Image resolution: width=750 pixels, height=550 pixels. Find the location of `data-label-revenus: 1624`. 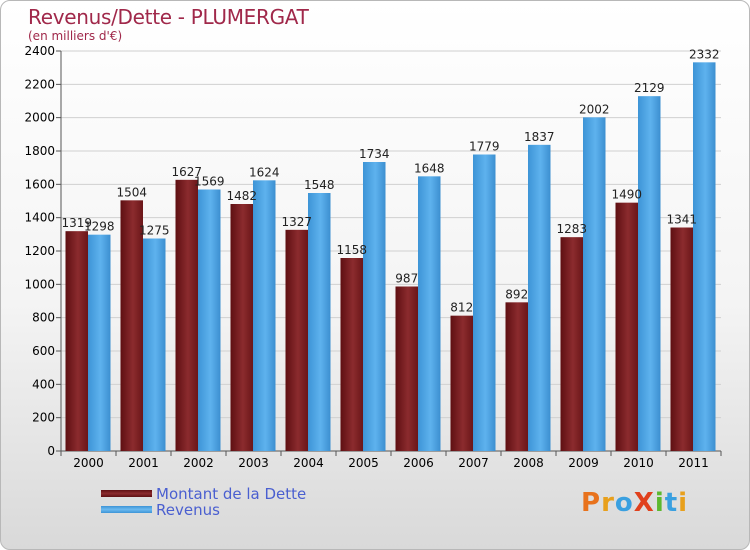

data-label-revenus: 1624 is located at coordinates (264, 172).